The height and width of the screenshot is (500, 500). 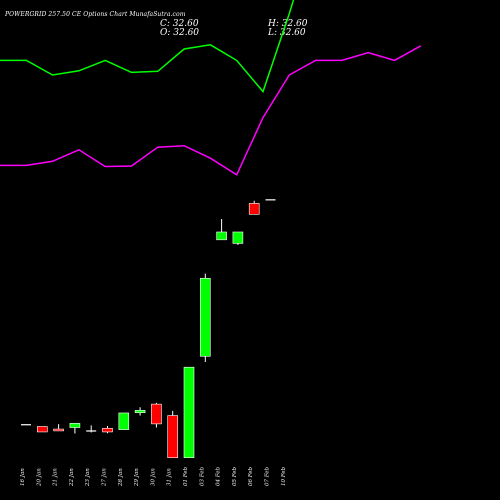 What do you see at coordinates (39, 477) in the screenshot?
I see `x-tick-label: 20 Jan` at bounding box center [39, 477].